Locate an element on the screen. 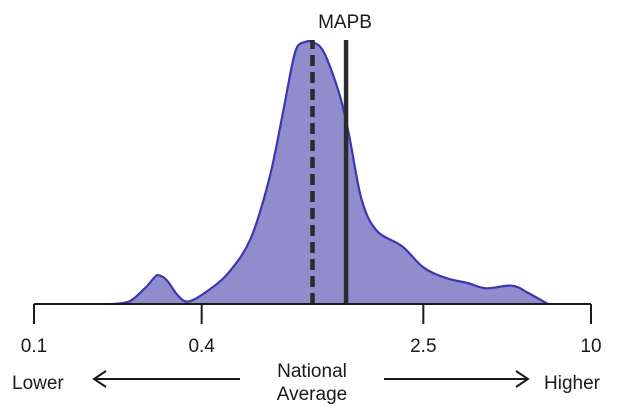 This screenshot has width=625, height=406. higher-arrow is located at coordinates (457, 379).